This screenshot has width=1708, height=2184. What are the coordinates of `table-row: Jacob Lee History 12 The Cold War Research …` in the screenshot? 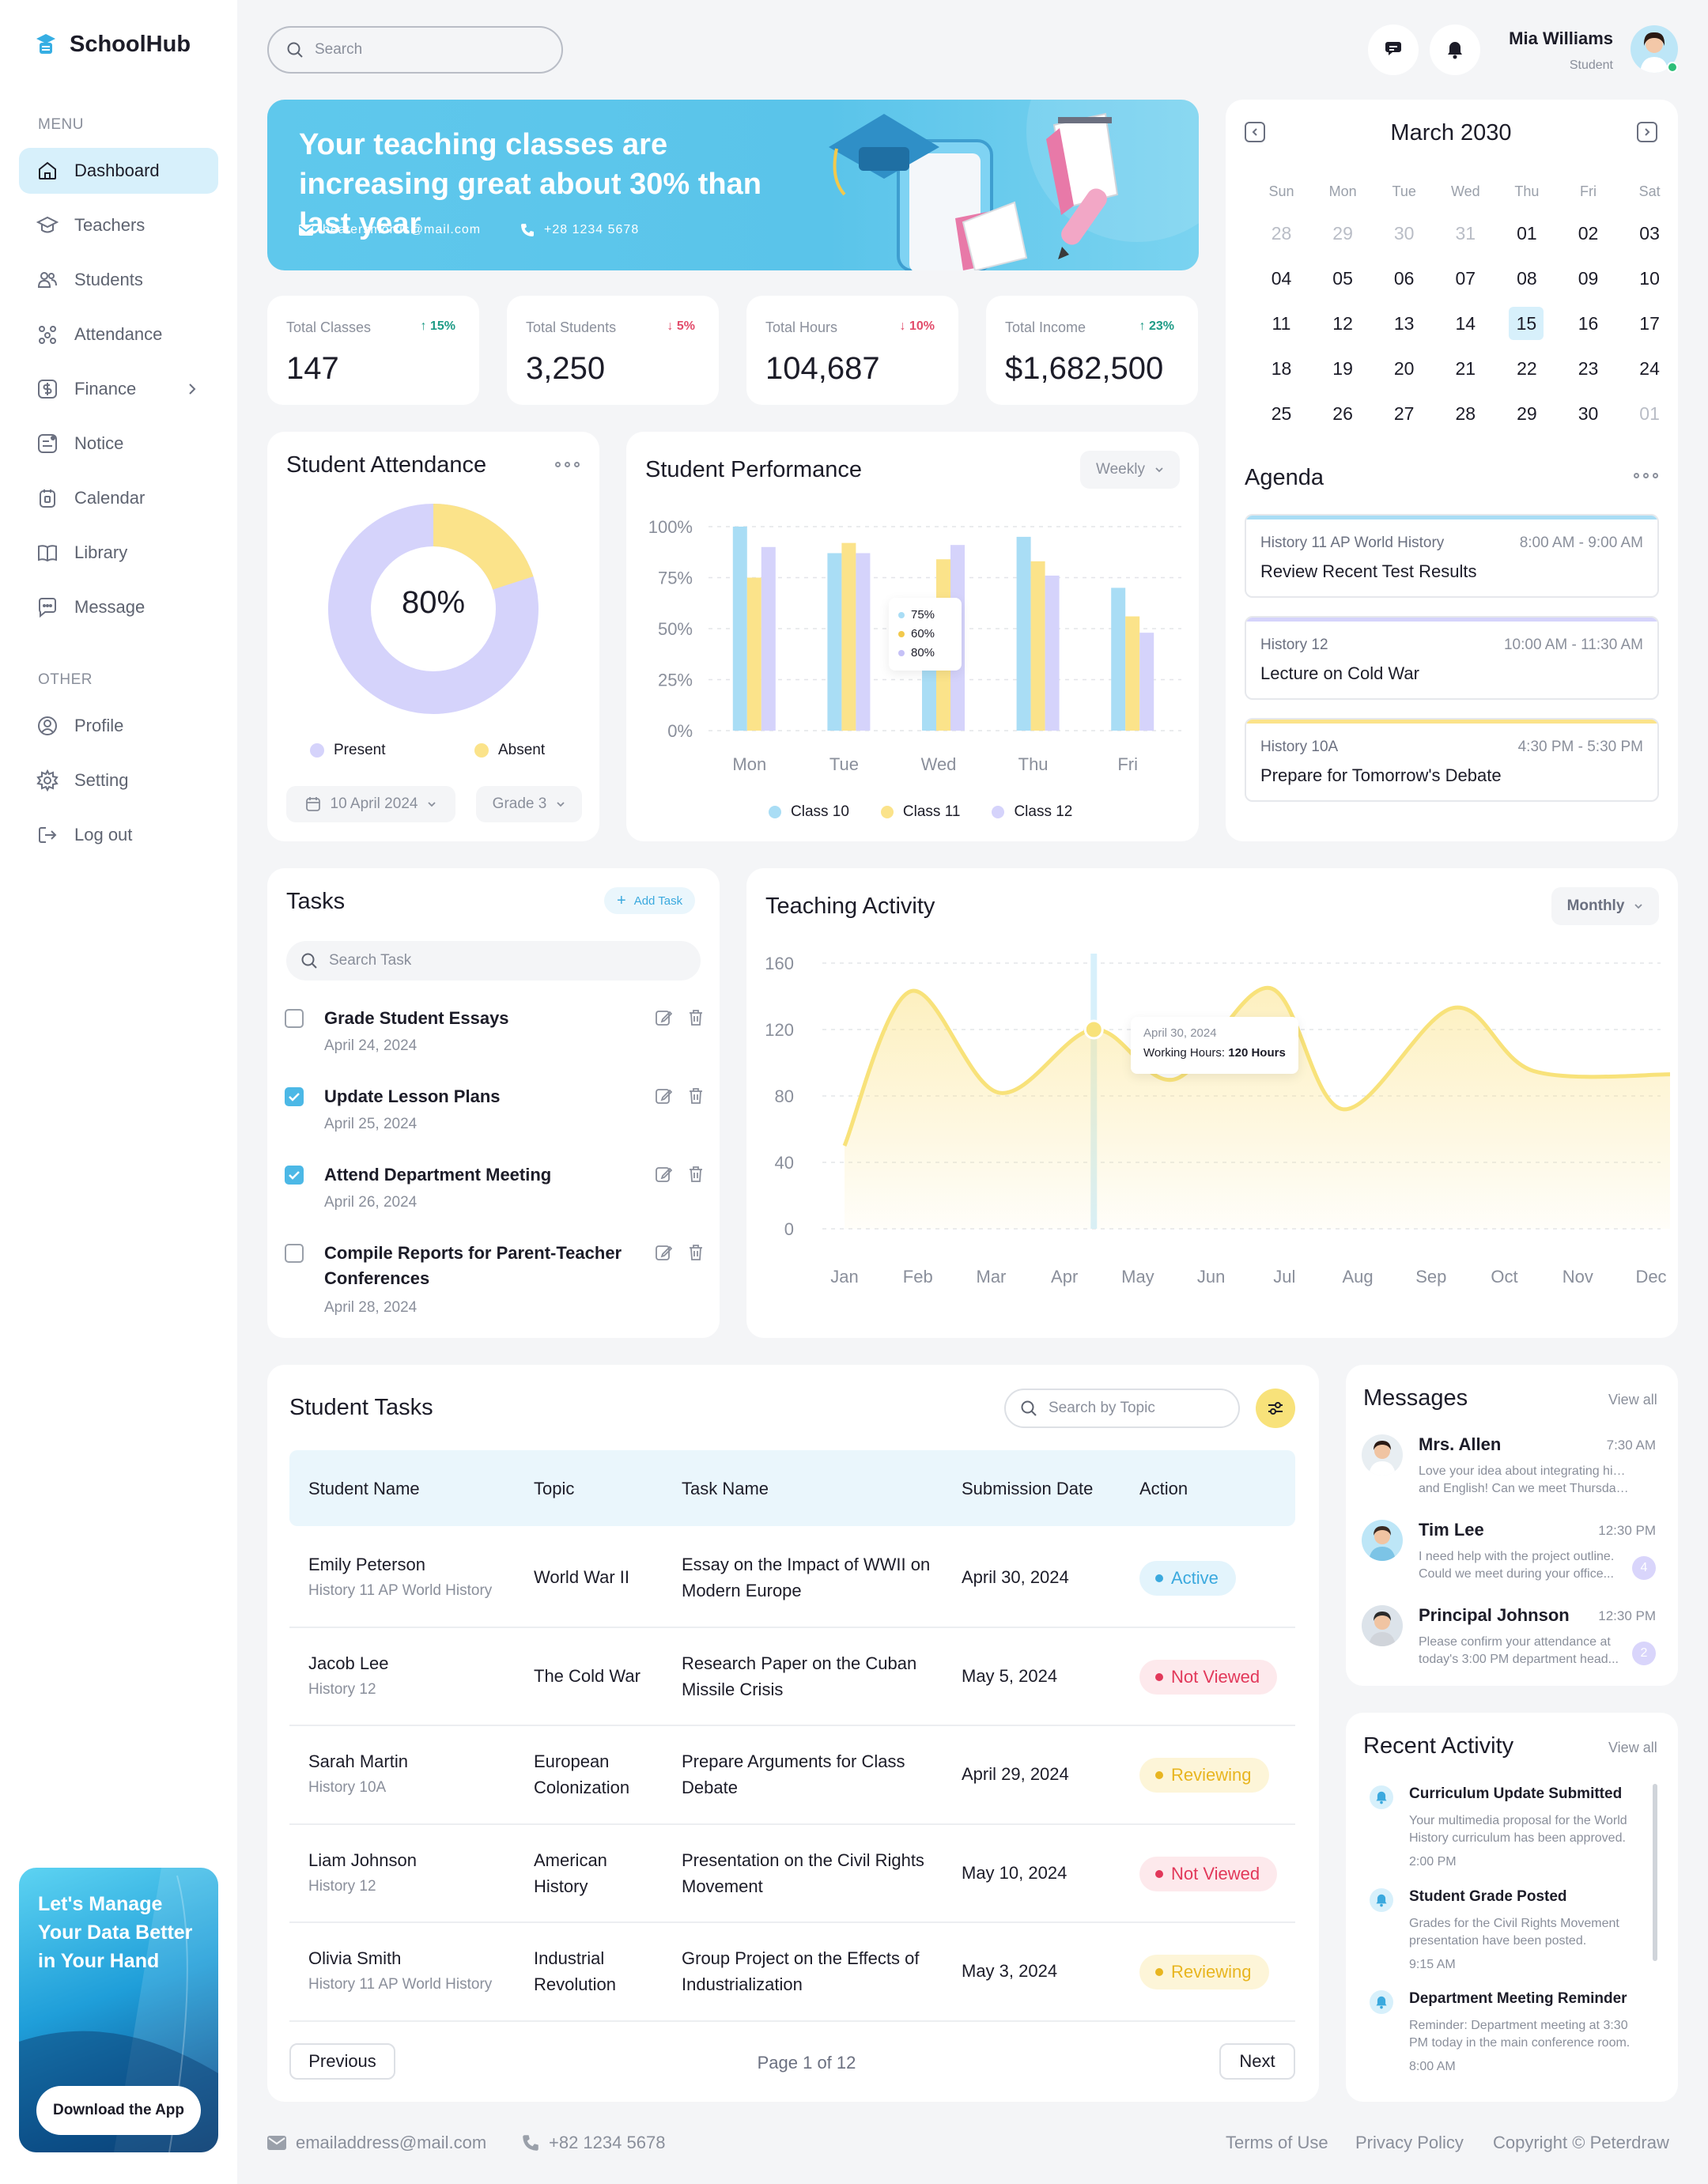 It's located at (792, 1677).